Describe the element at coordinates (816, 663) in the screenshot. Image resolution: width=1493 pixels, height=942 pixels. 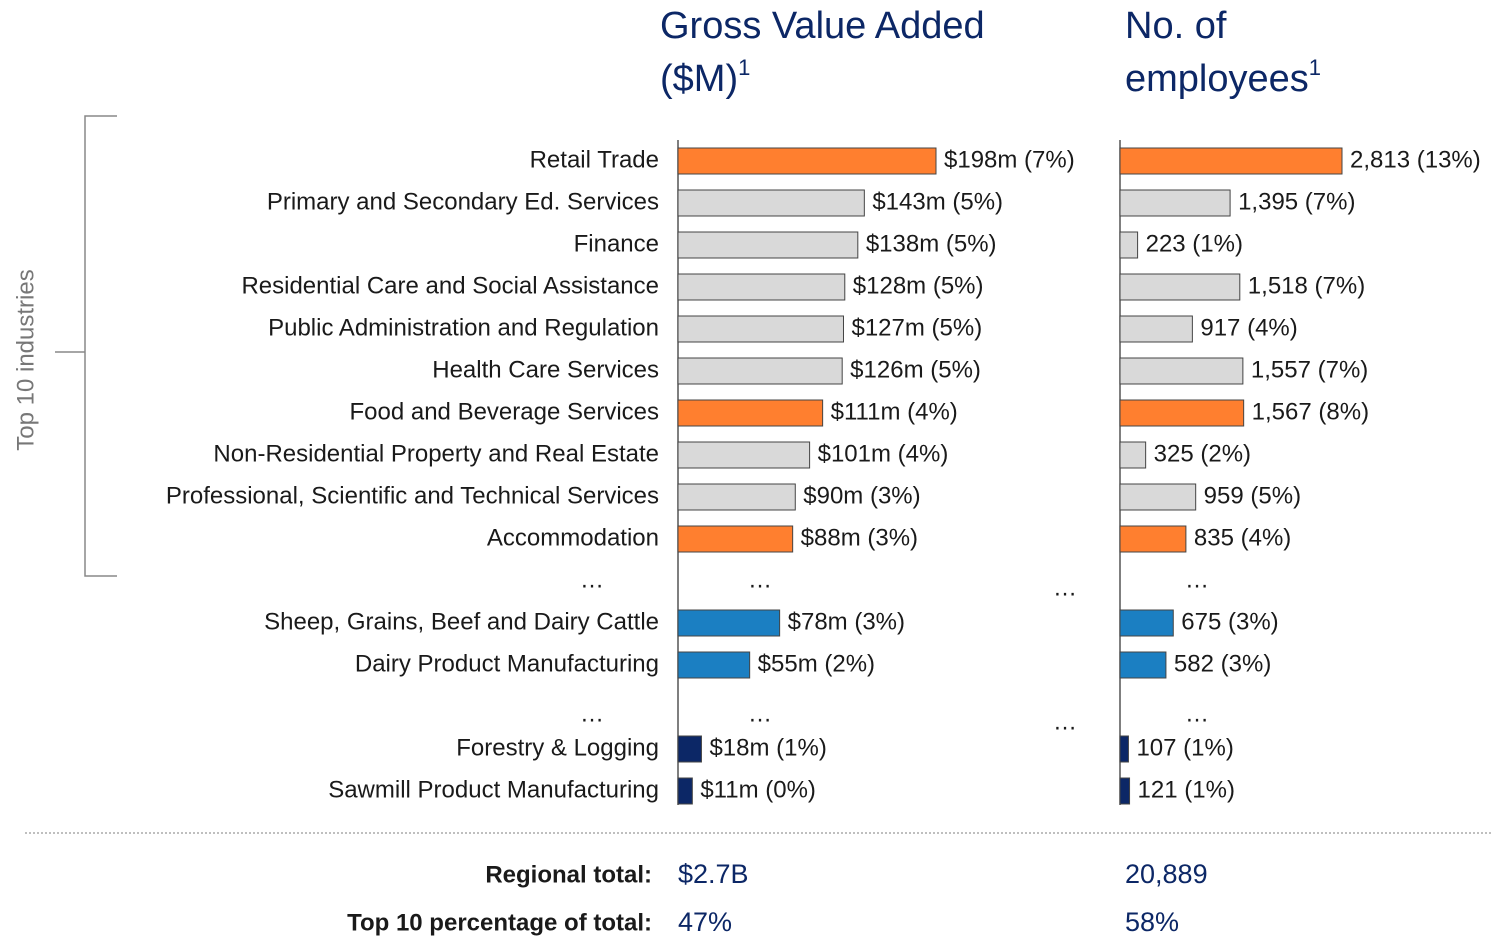
I see `value-label: $55m (2%)` at that location.